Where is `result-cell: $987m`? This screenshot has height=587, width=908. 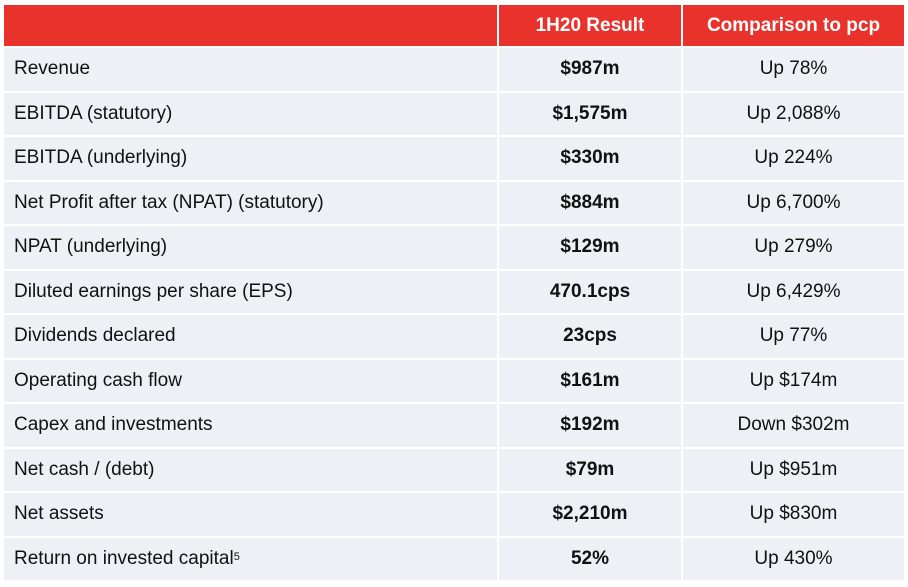 result-cell: $987m is located at coordinates (591, 70).